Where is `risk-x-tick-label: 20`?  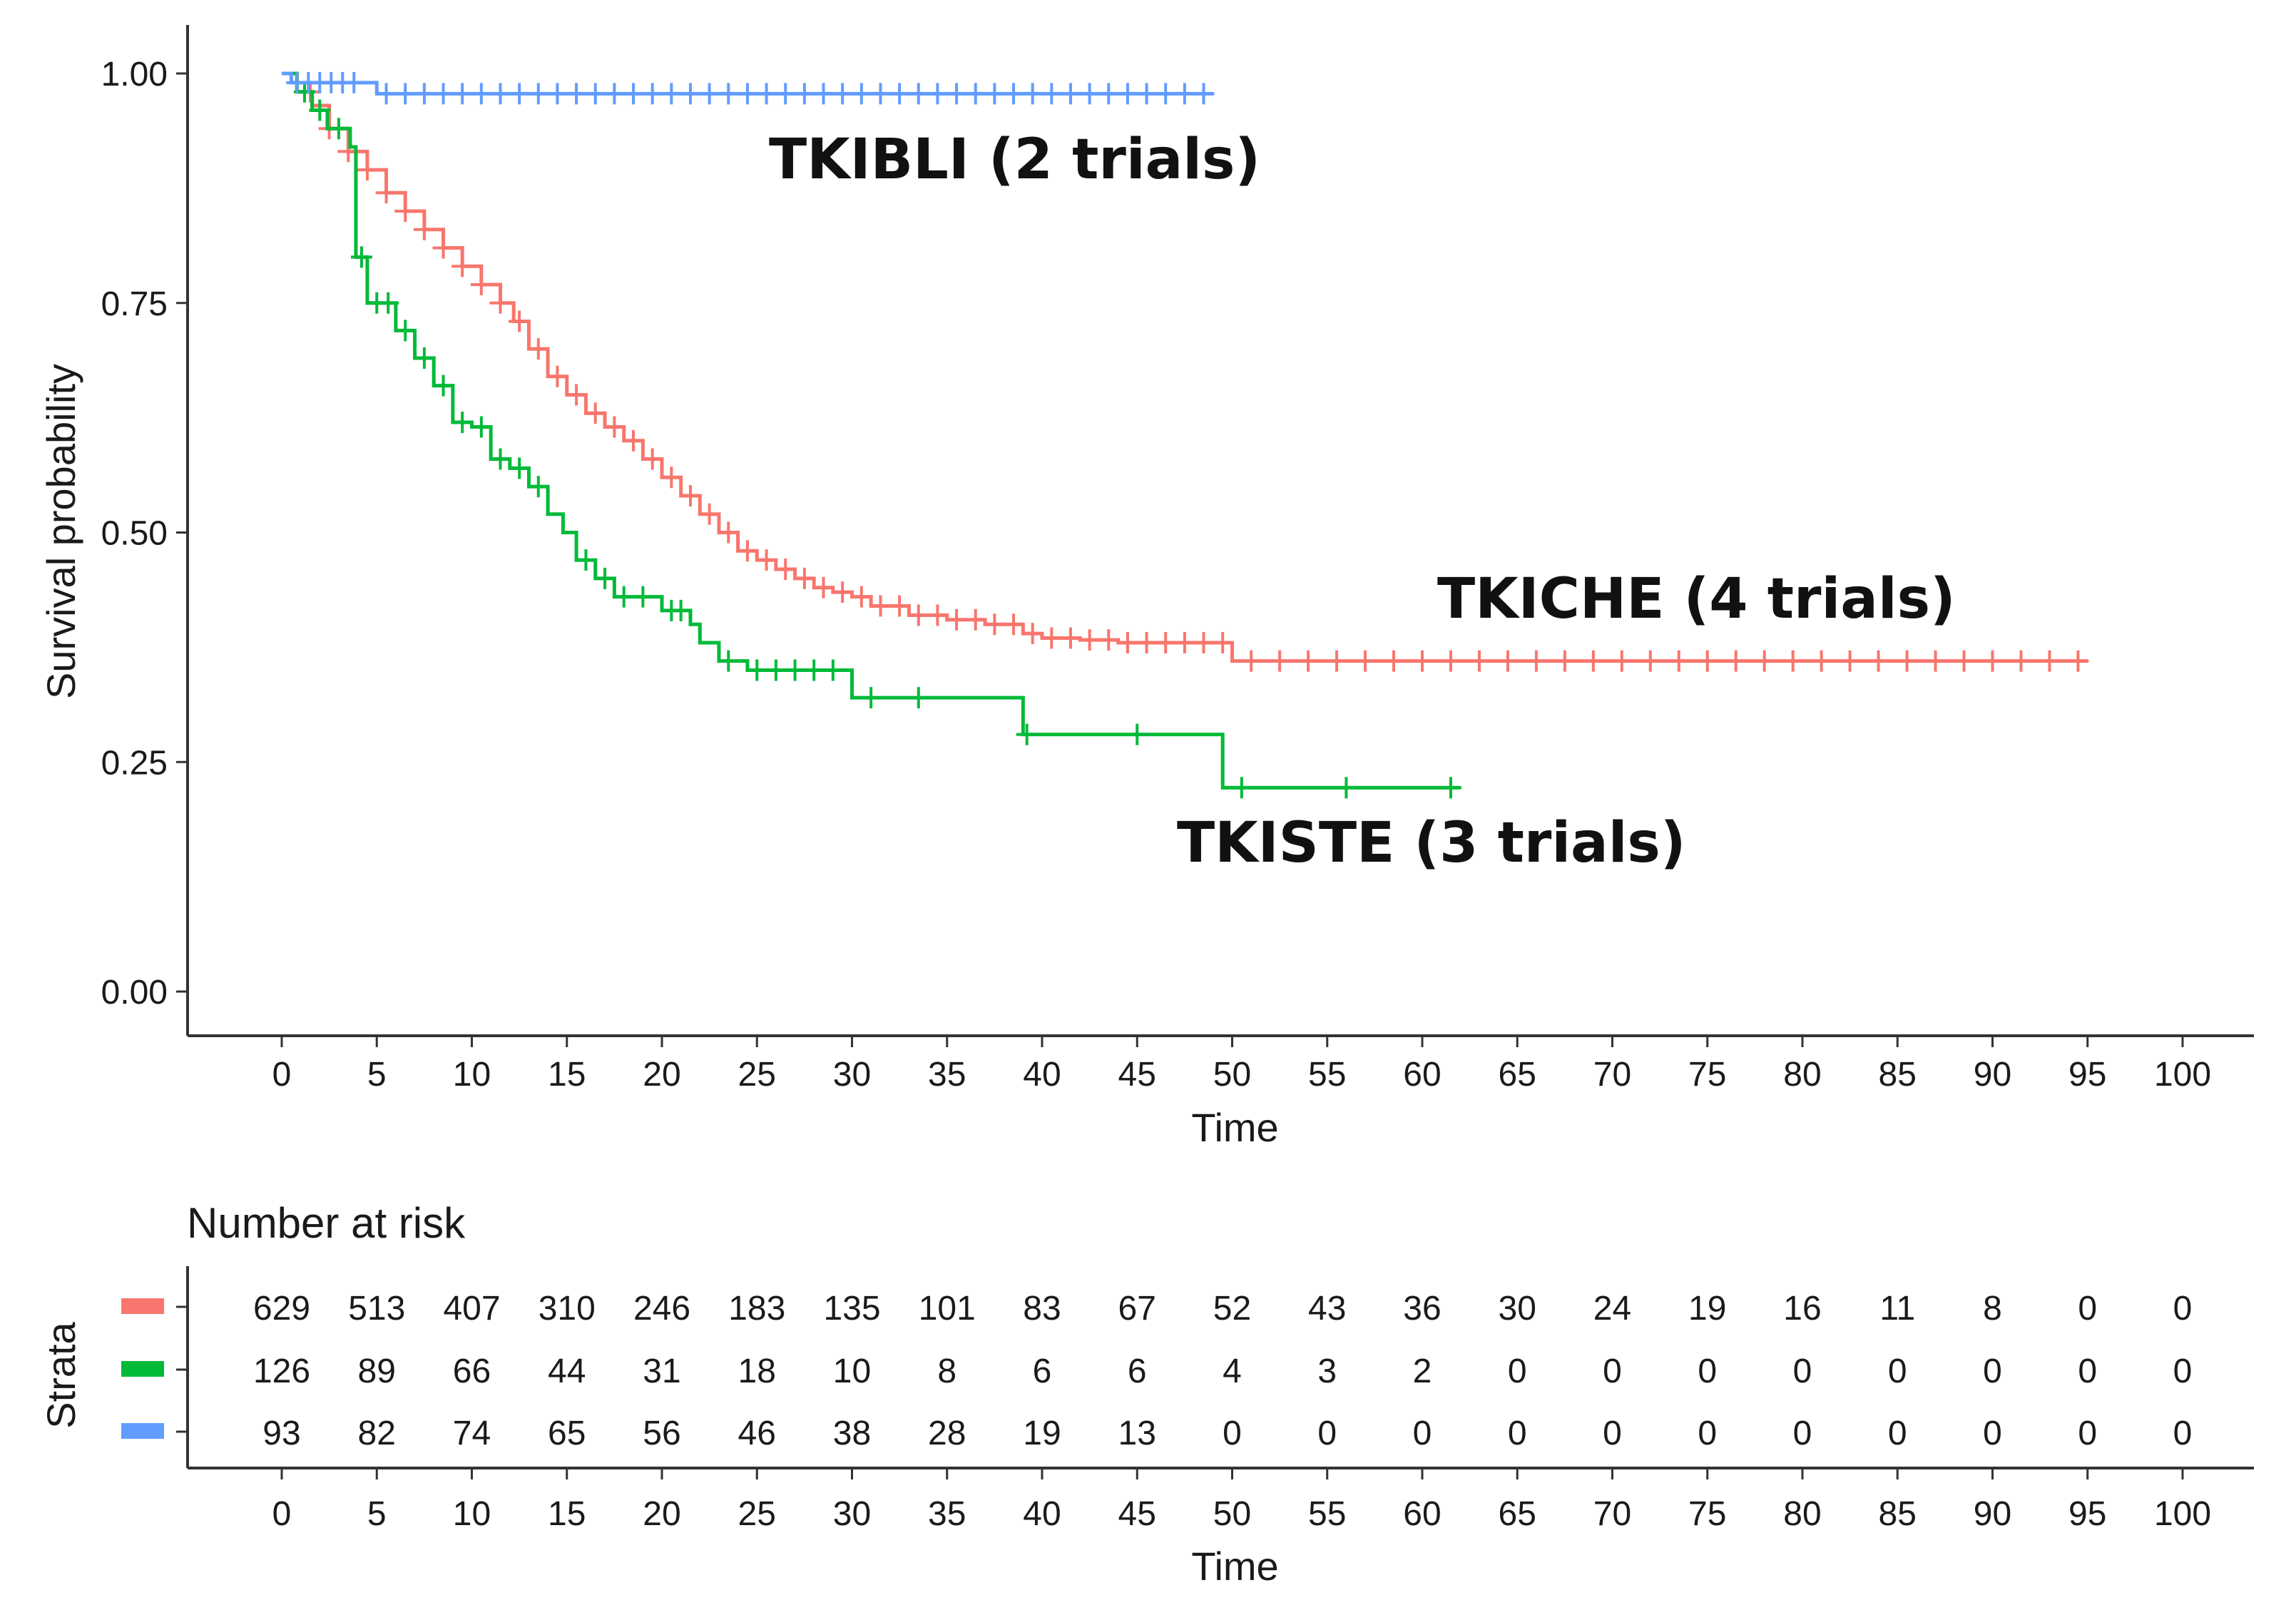
risk-x-tick-label: 20 is located at coordinates (661, 1514).